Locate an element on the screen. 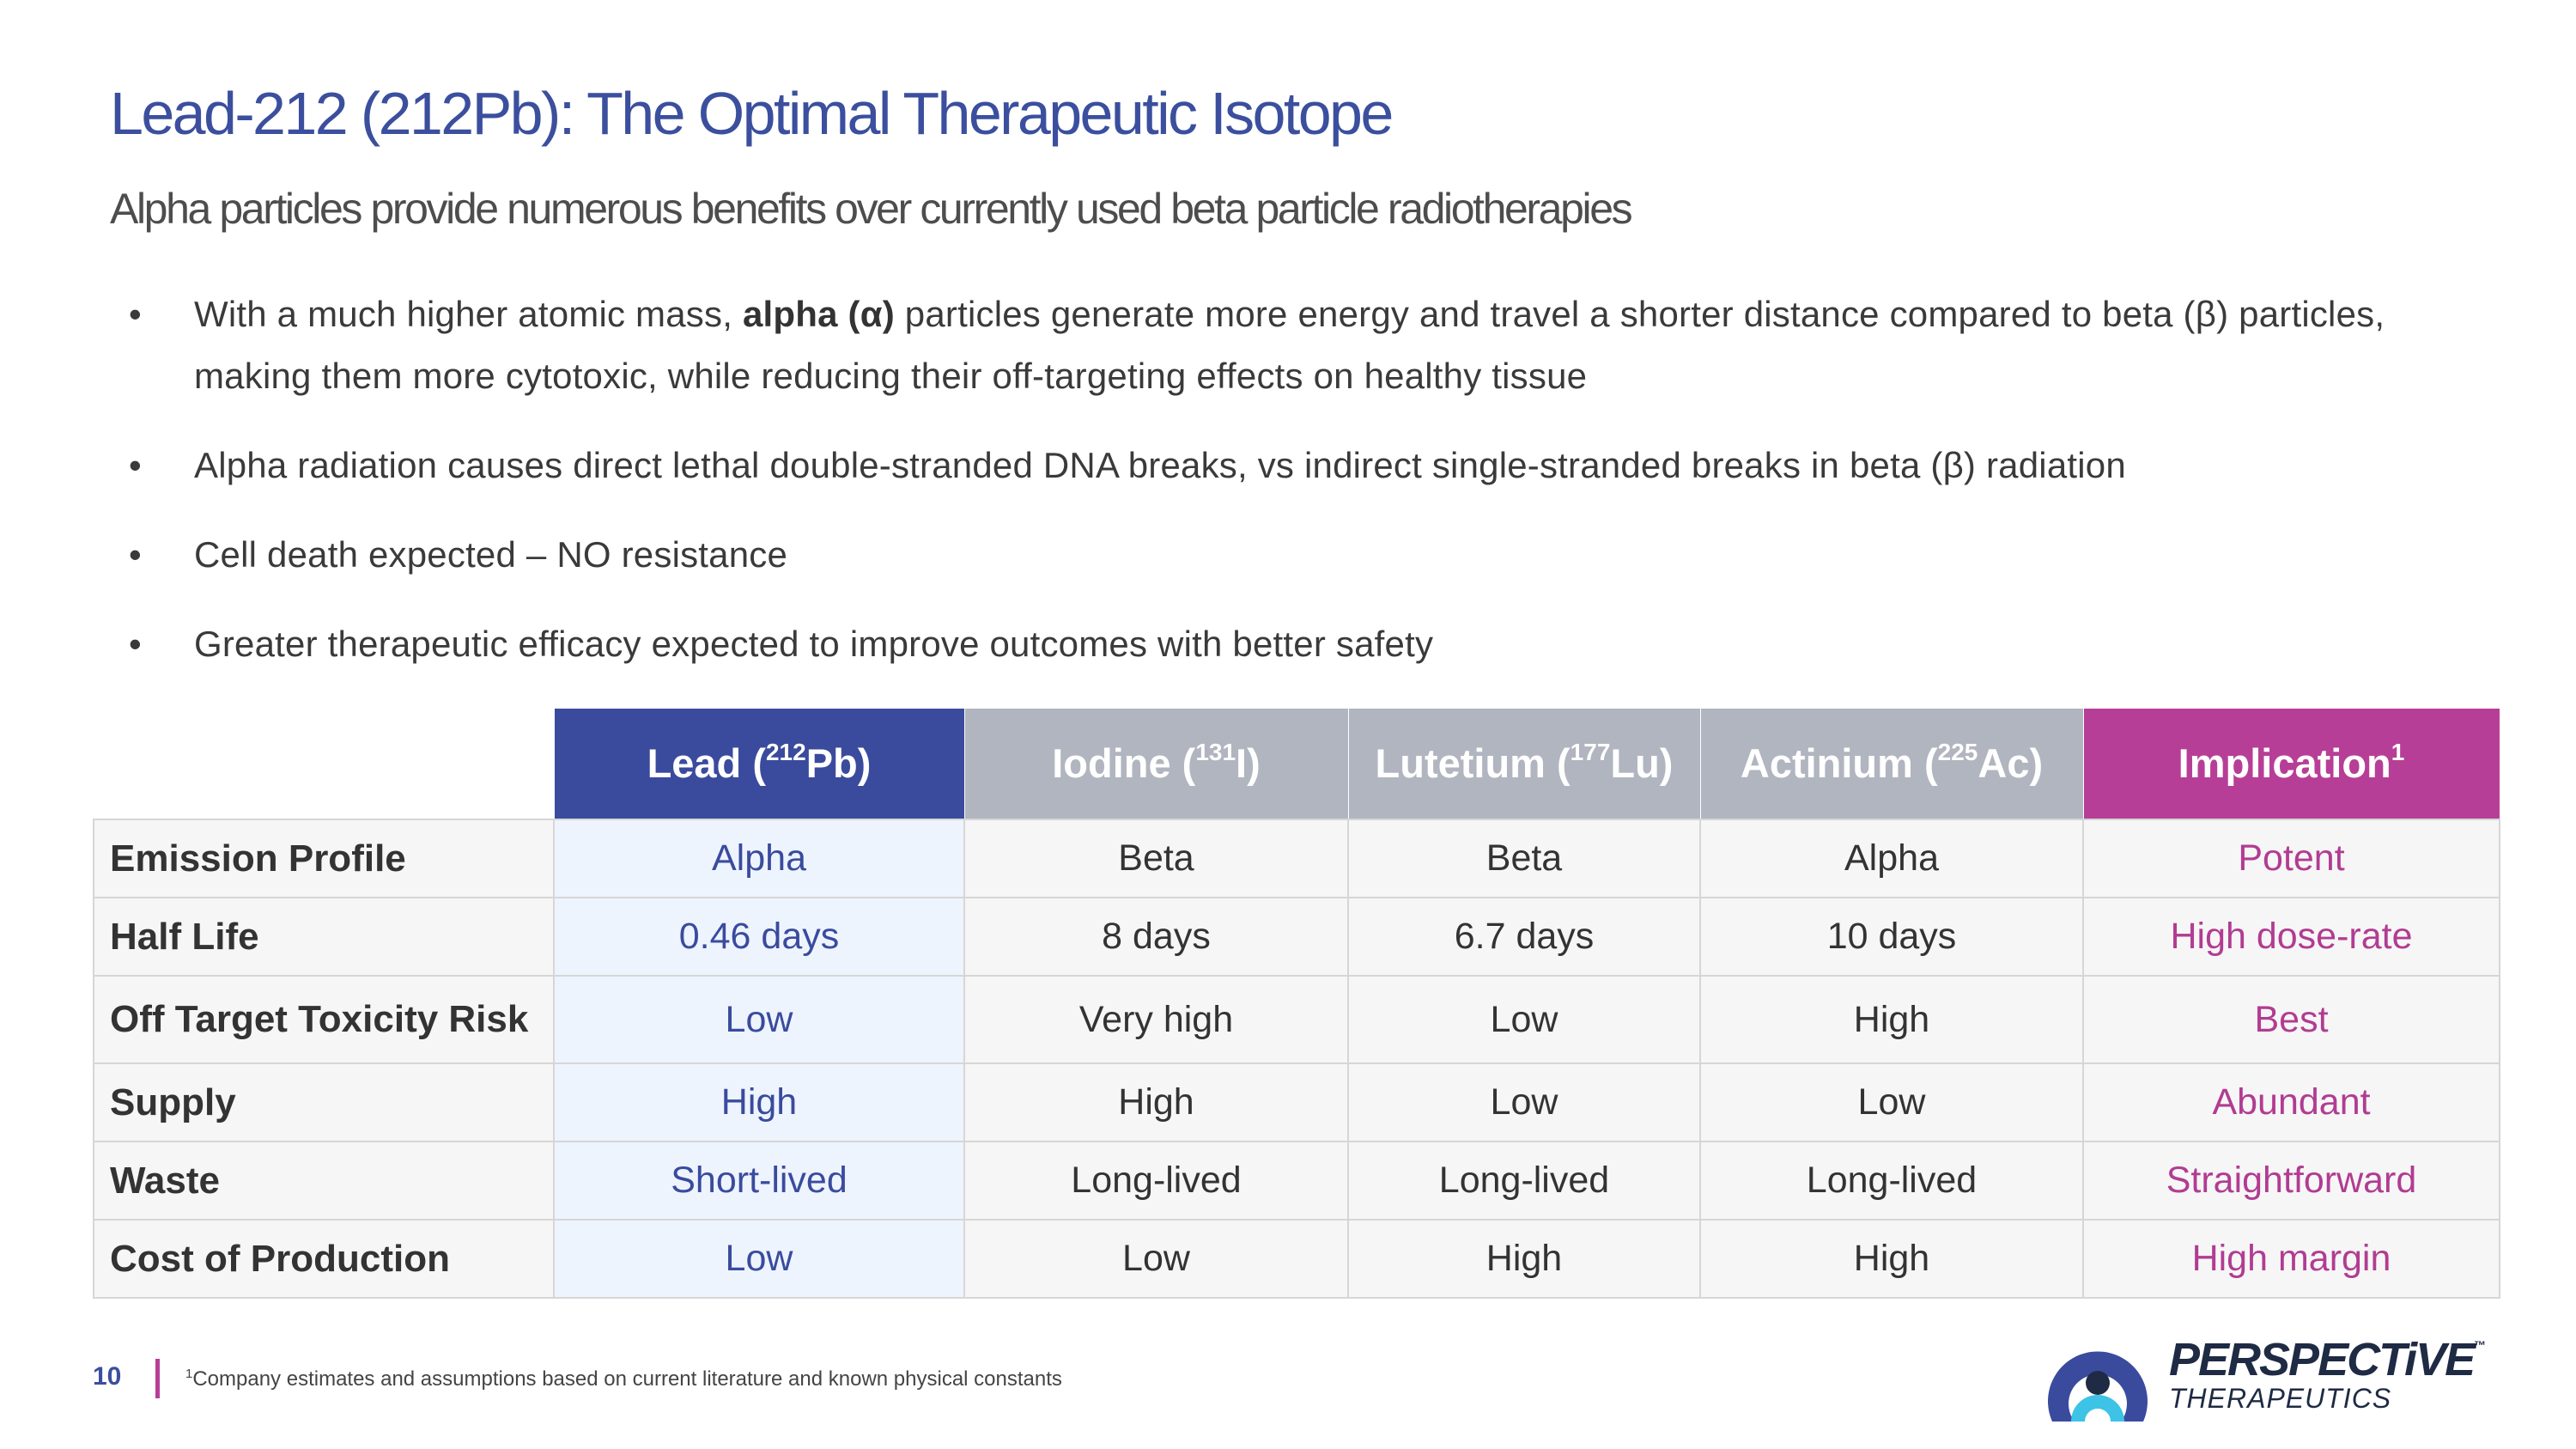 The image size is (2576, 1449). cell-iodine: Long-lived is located at coordinates (1156, 1181).